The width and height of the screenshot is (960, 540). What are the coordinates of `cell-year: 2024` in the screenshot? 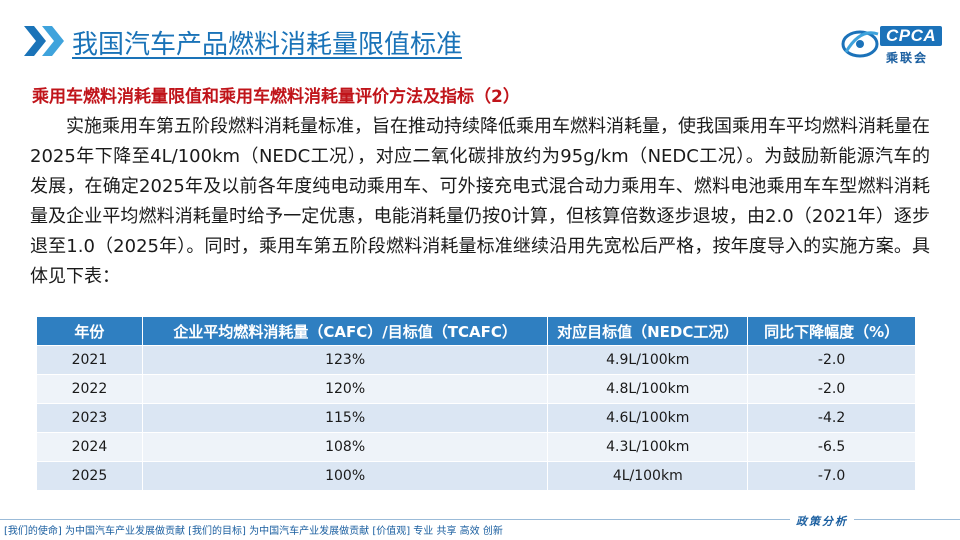 It's located at (89, 447).